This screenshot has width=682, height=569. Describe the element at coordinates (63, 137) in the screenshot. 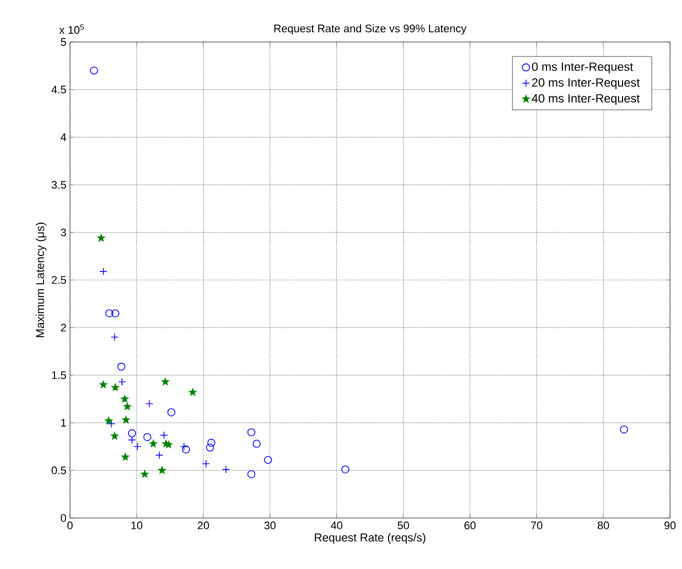

I see `y-tick-label: 4` at that location.